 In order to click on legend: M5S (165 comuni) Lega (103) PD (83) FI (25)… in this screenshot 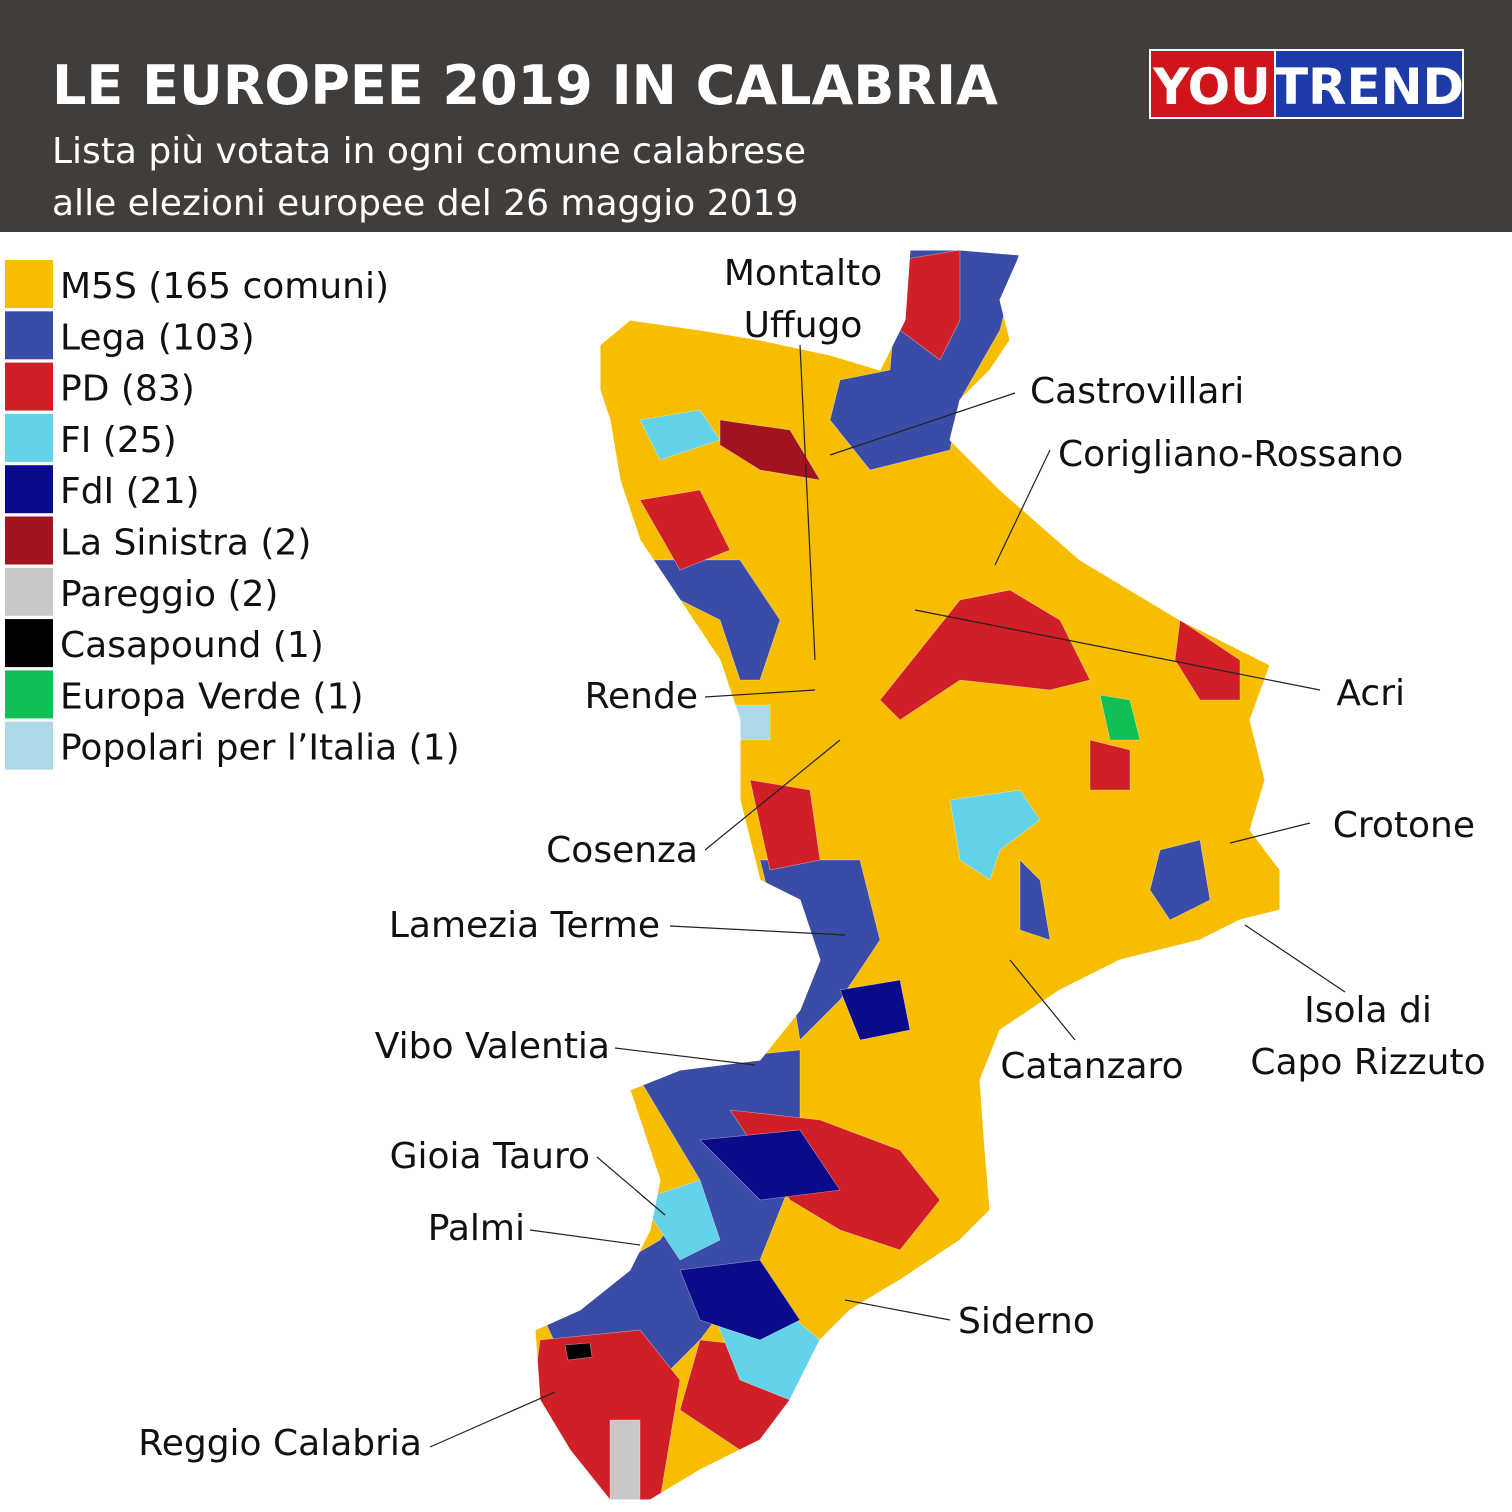, I will do `click(232, 515)`.